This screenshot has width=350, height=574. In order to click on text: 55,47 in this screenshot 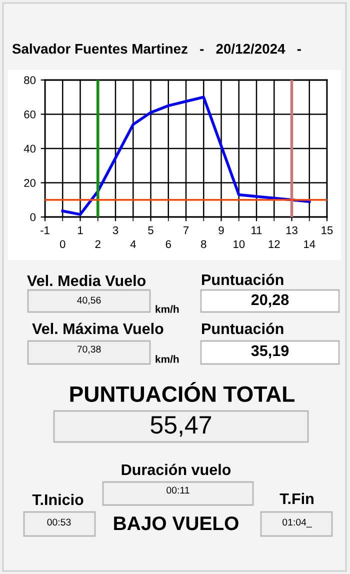, I will do `click(181, 426)`.